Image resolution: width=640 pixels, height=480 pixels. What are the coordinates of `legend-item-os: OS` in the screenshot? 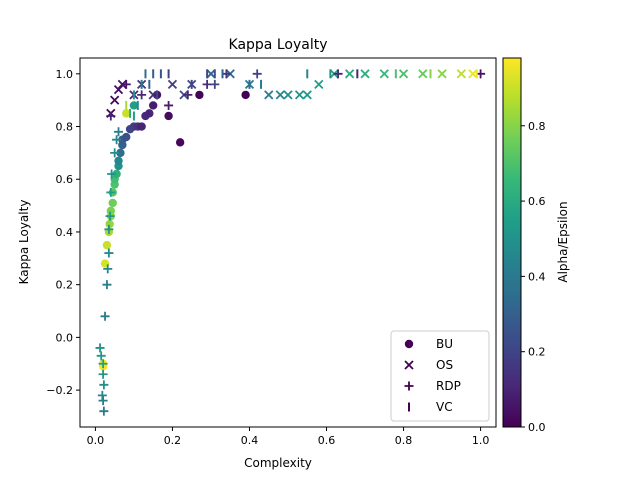 It's located at (428, 365).